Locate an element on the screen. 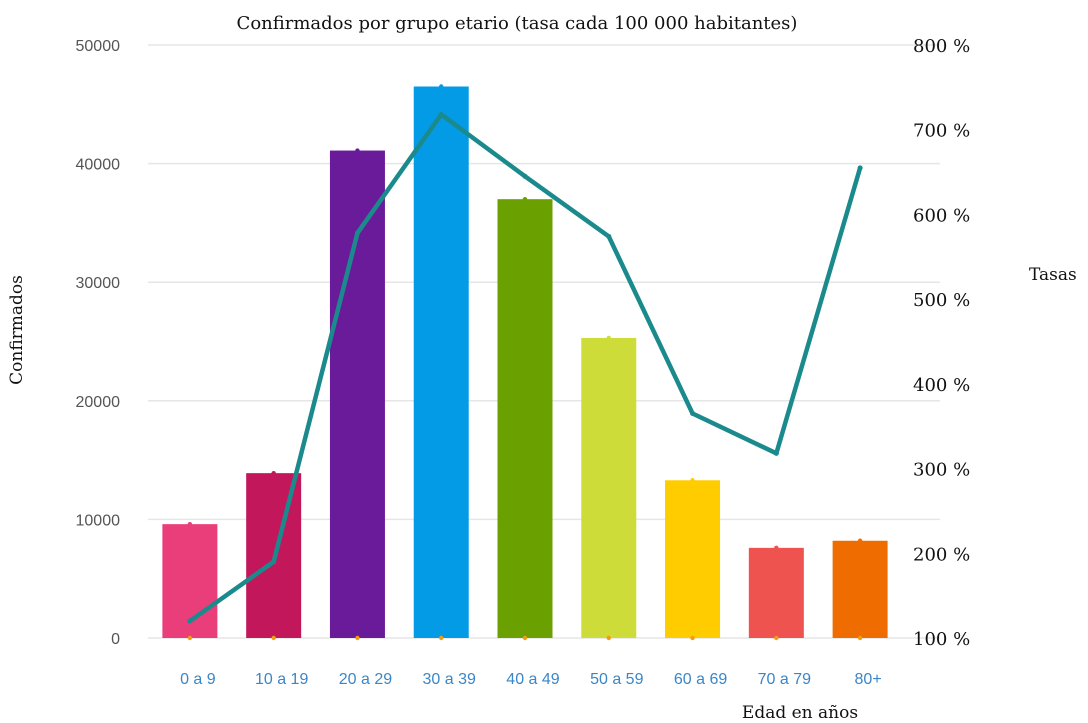  right-tick-label: 600 % is located at coordinates (941, 215).